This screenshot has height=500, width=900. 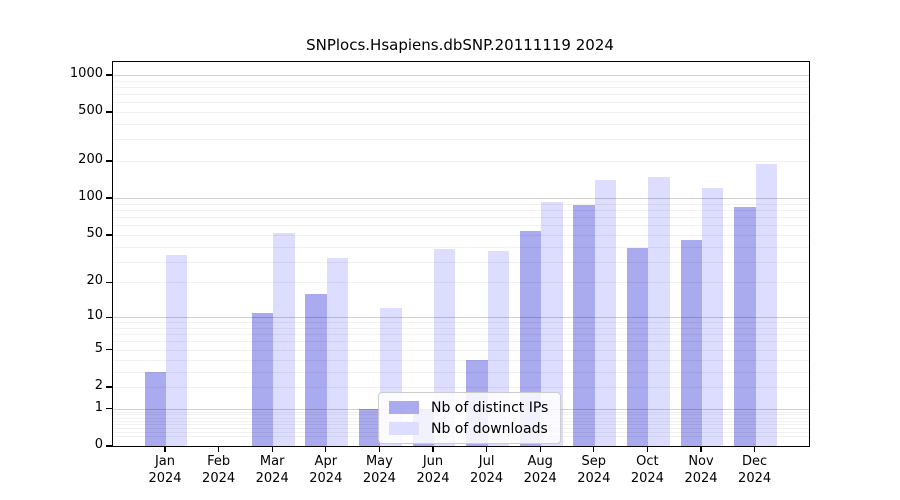 I want to click on bar-nov-downloads, so click(x=713, y=317).